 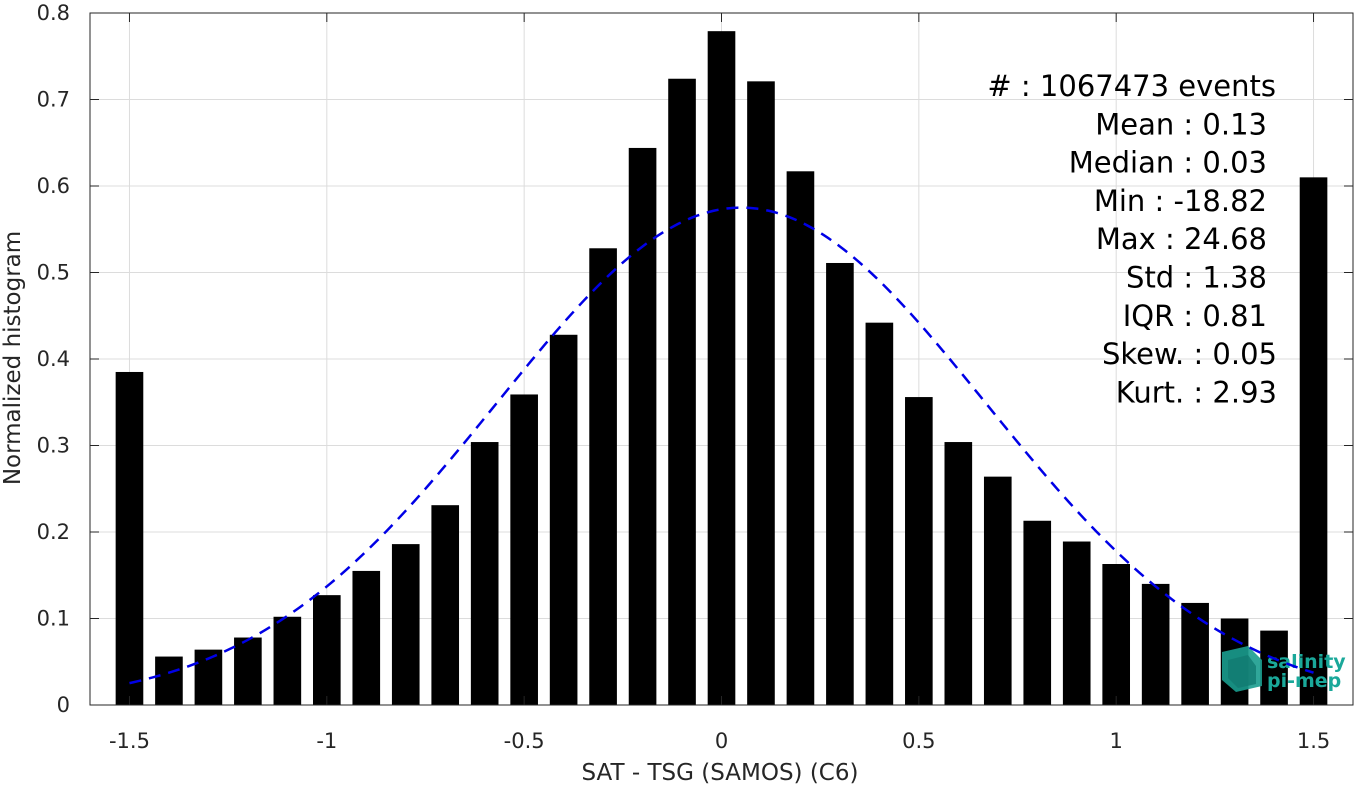 What do you see at coordinates (524, 741) in the screenshot?
I see `x-tick-label: -0.5` at bounding box center [524, 741].